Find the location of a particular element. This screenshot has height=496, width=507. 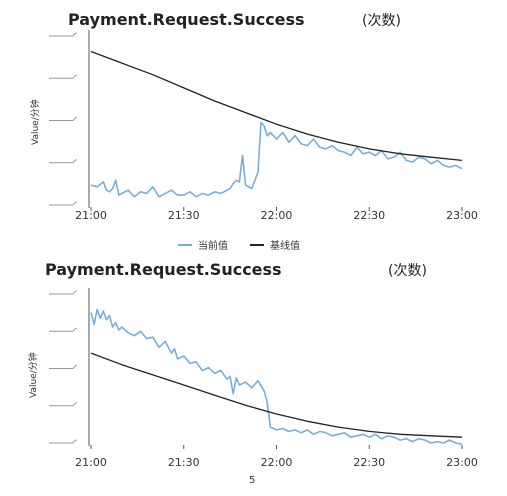

legend-item-baseline: 基线值 is located at coordinates (275, 244).